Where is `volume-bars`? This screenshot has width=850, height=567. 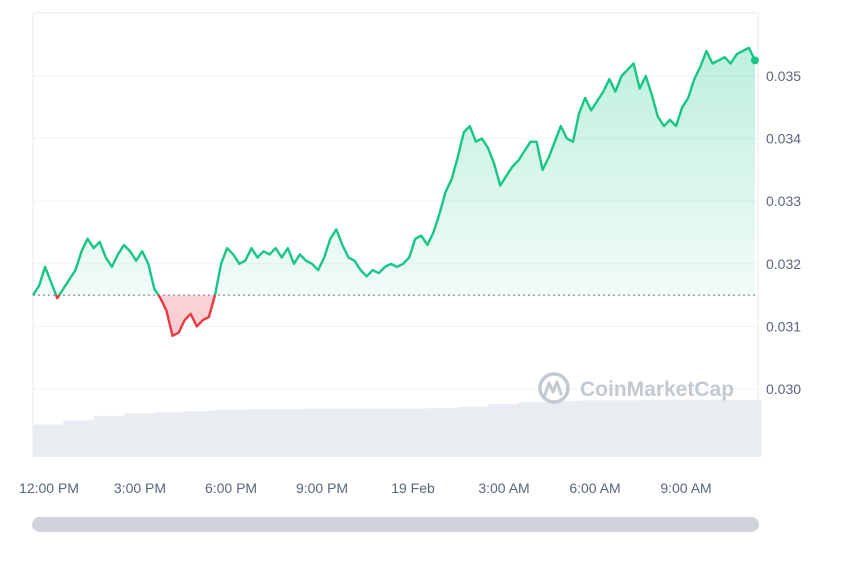 volume-bars is located at coordinates (397, 428).